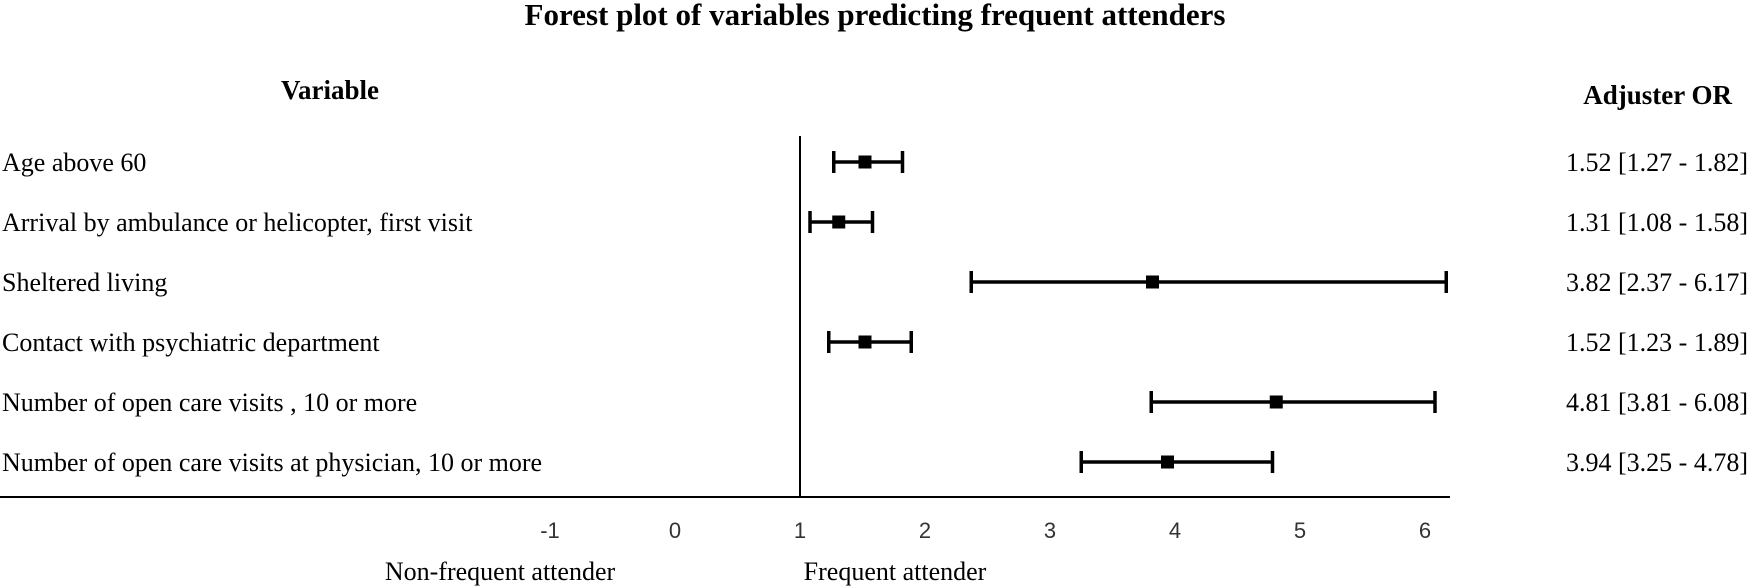 The width and height of the screenshot is (1750, 587). What do you see at coordinates (895, 571) in the screenshot?
I see `right-direction-label: Frequent attender` at bounding box center [895, 571].